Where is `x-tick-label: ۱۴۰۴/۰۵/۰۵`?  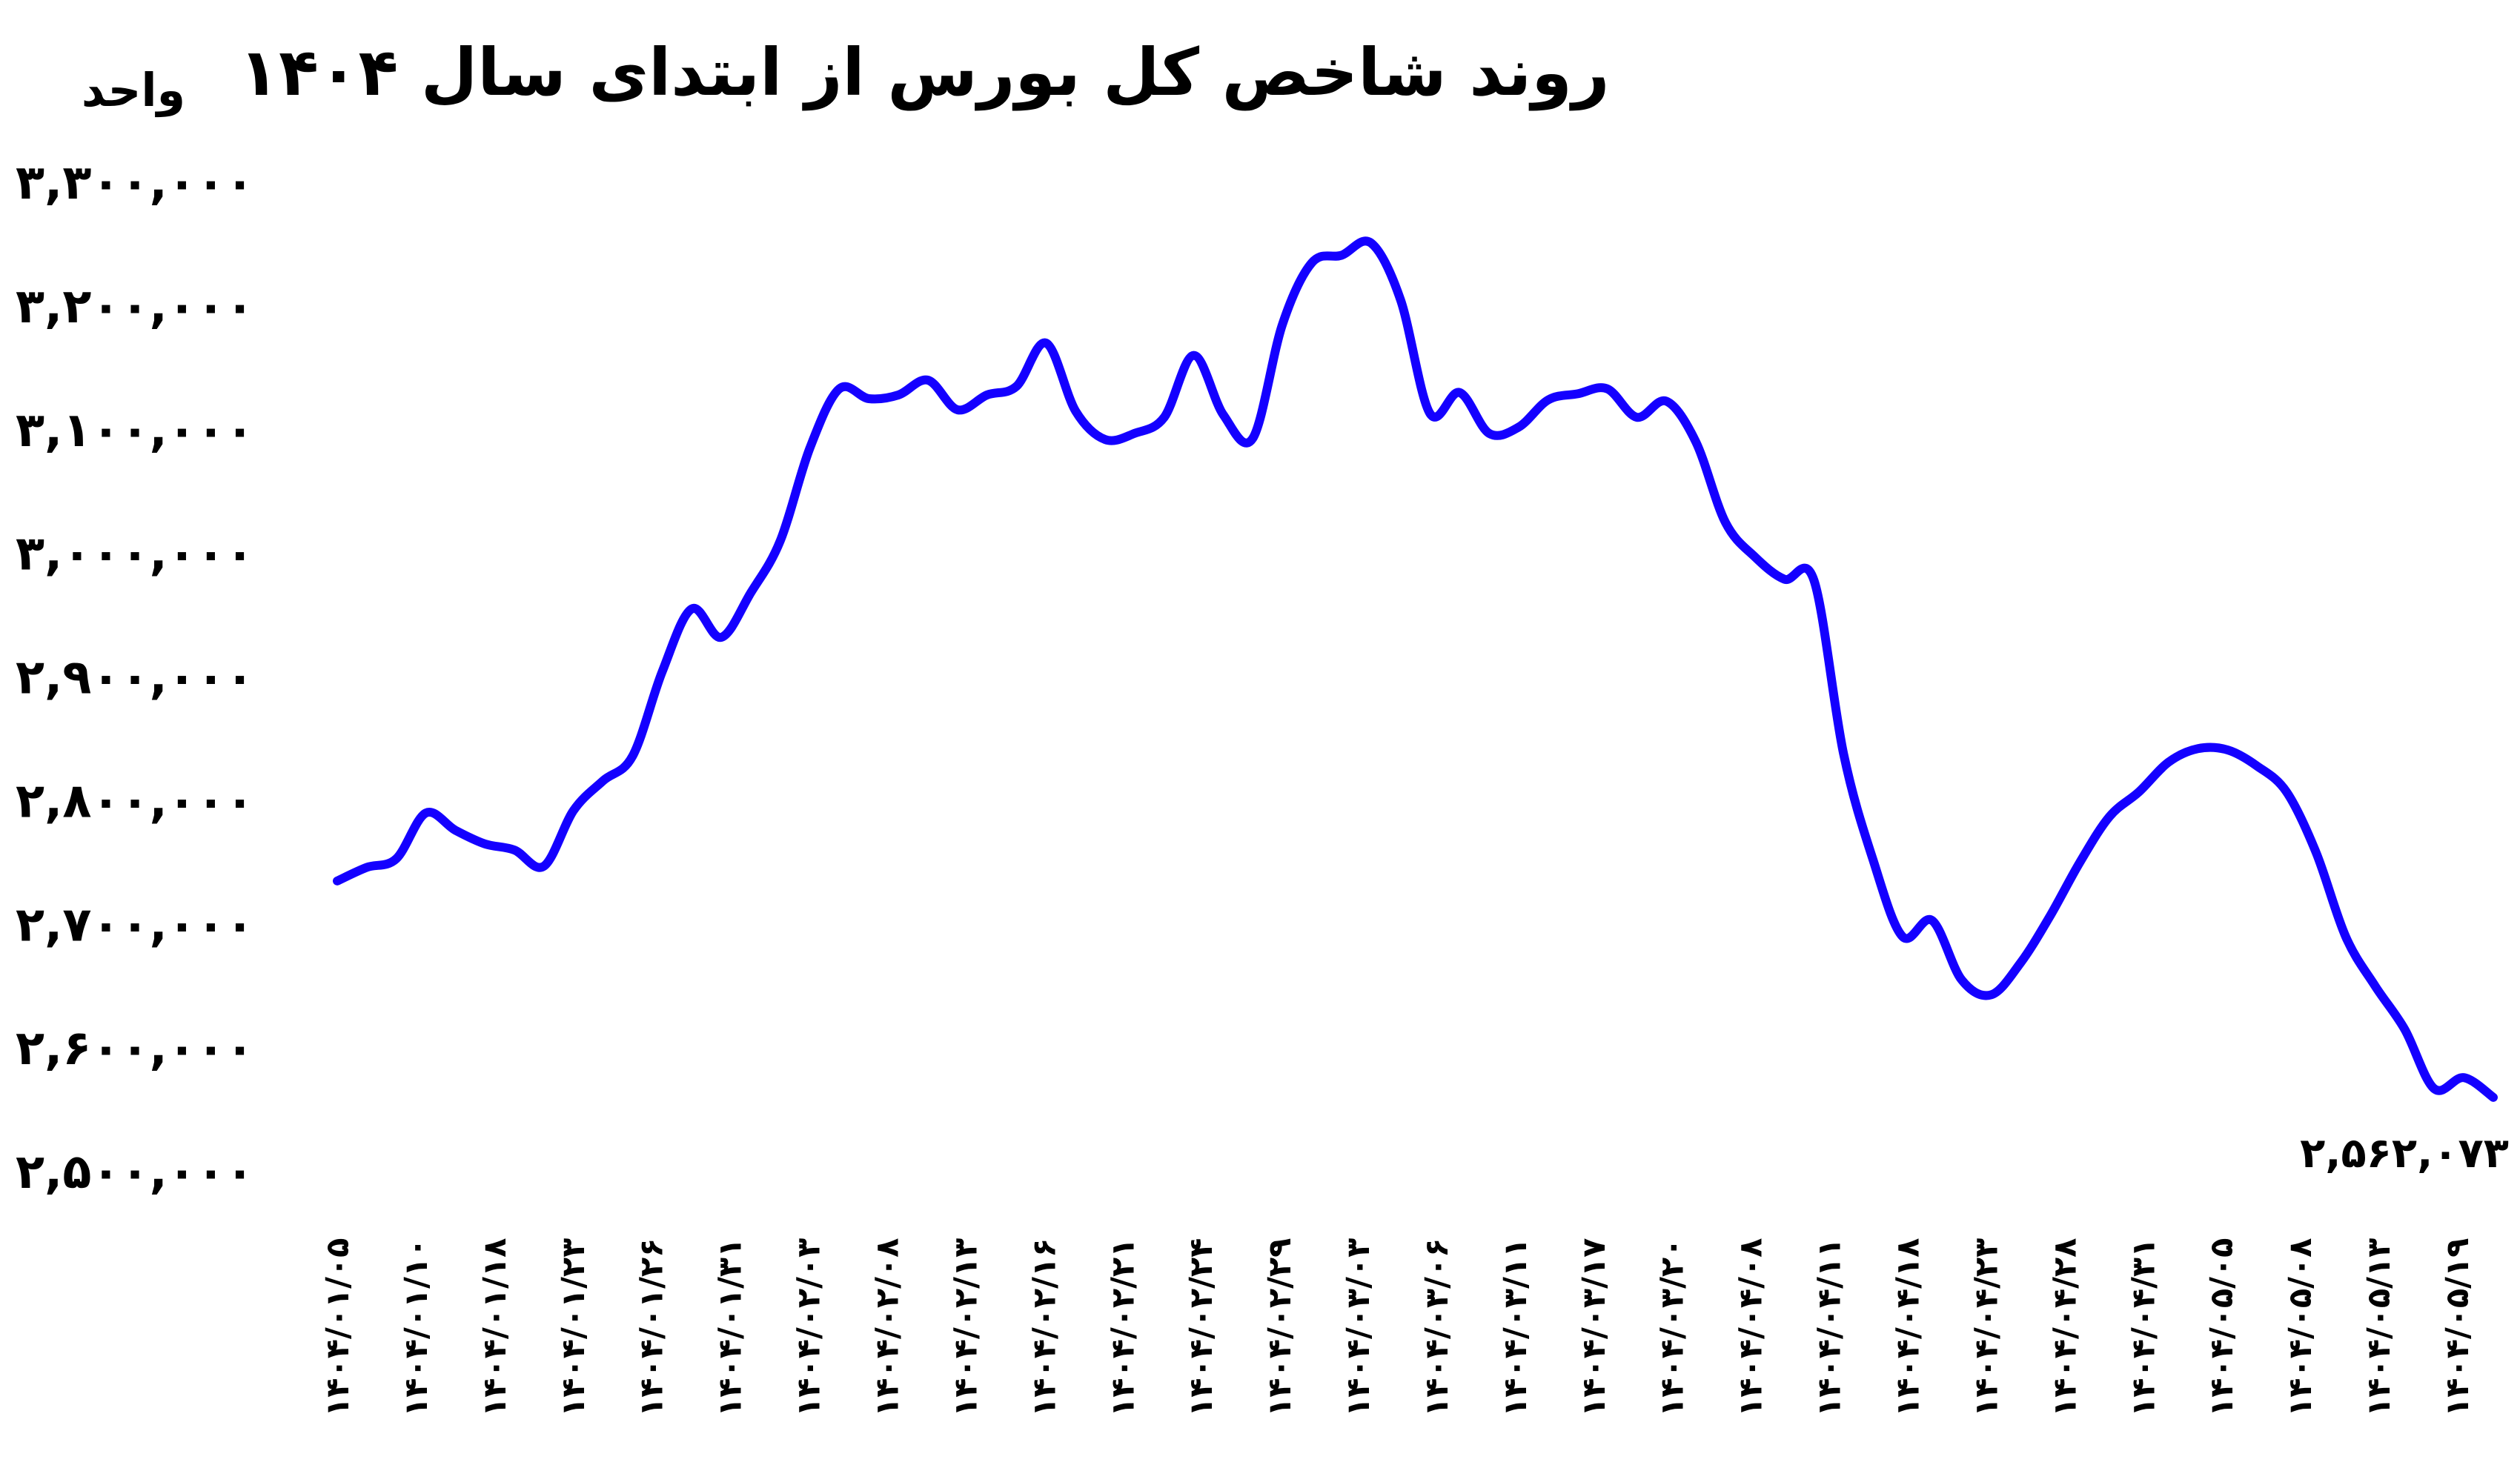
x-tick-label: ۱۴۰۴/۰۵/۰۵ is located at coordinates (2223, 1327).